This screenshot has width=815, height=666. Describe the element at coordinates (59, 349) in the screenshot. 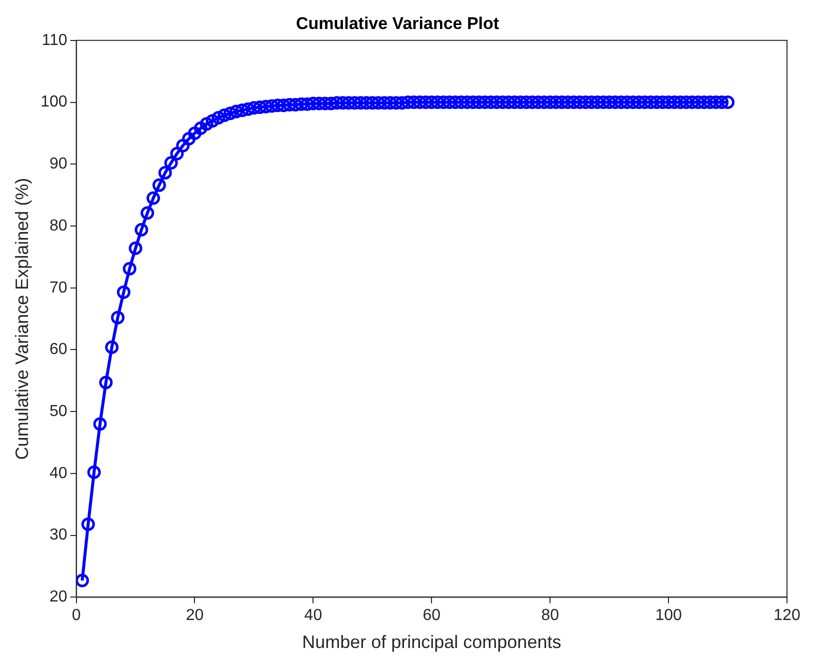

I see `y-tick-label: 60` at that location.